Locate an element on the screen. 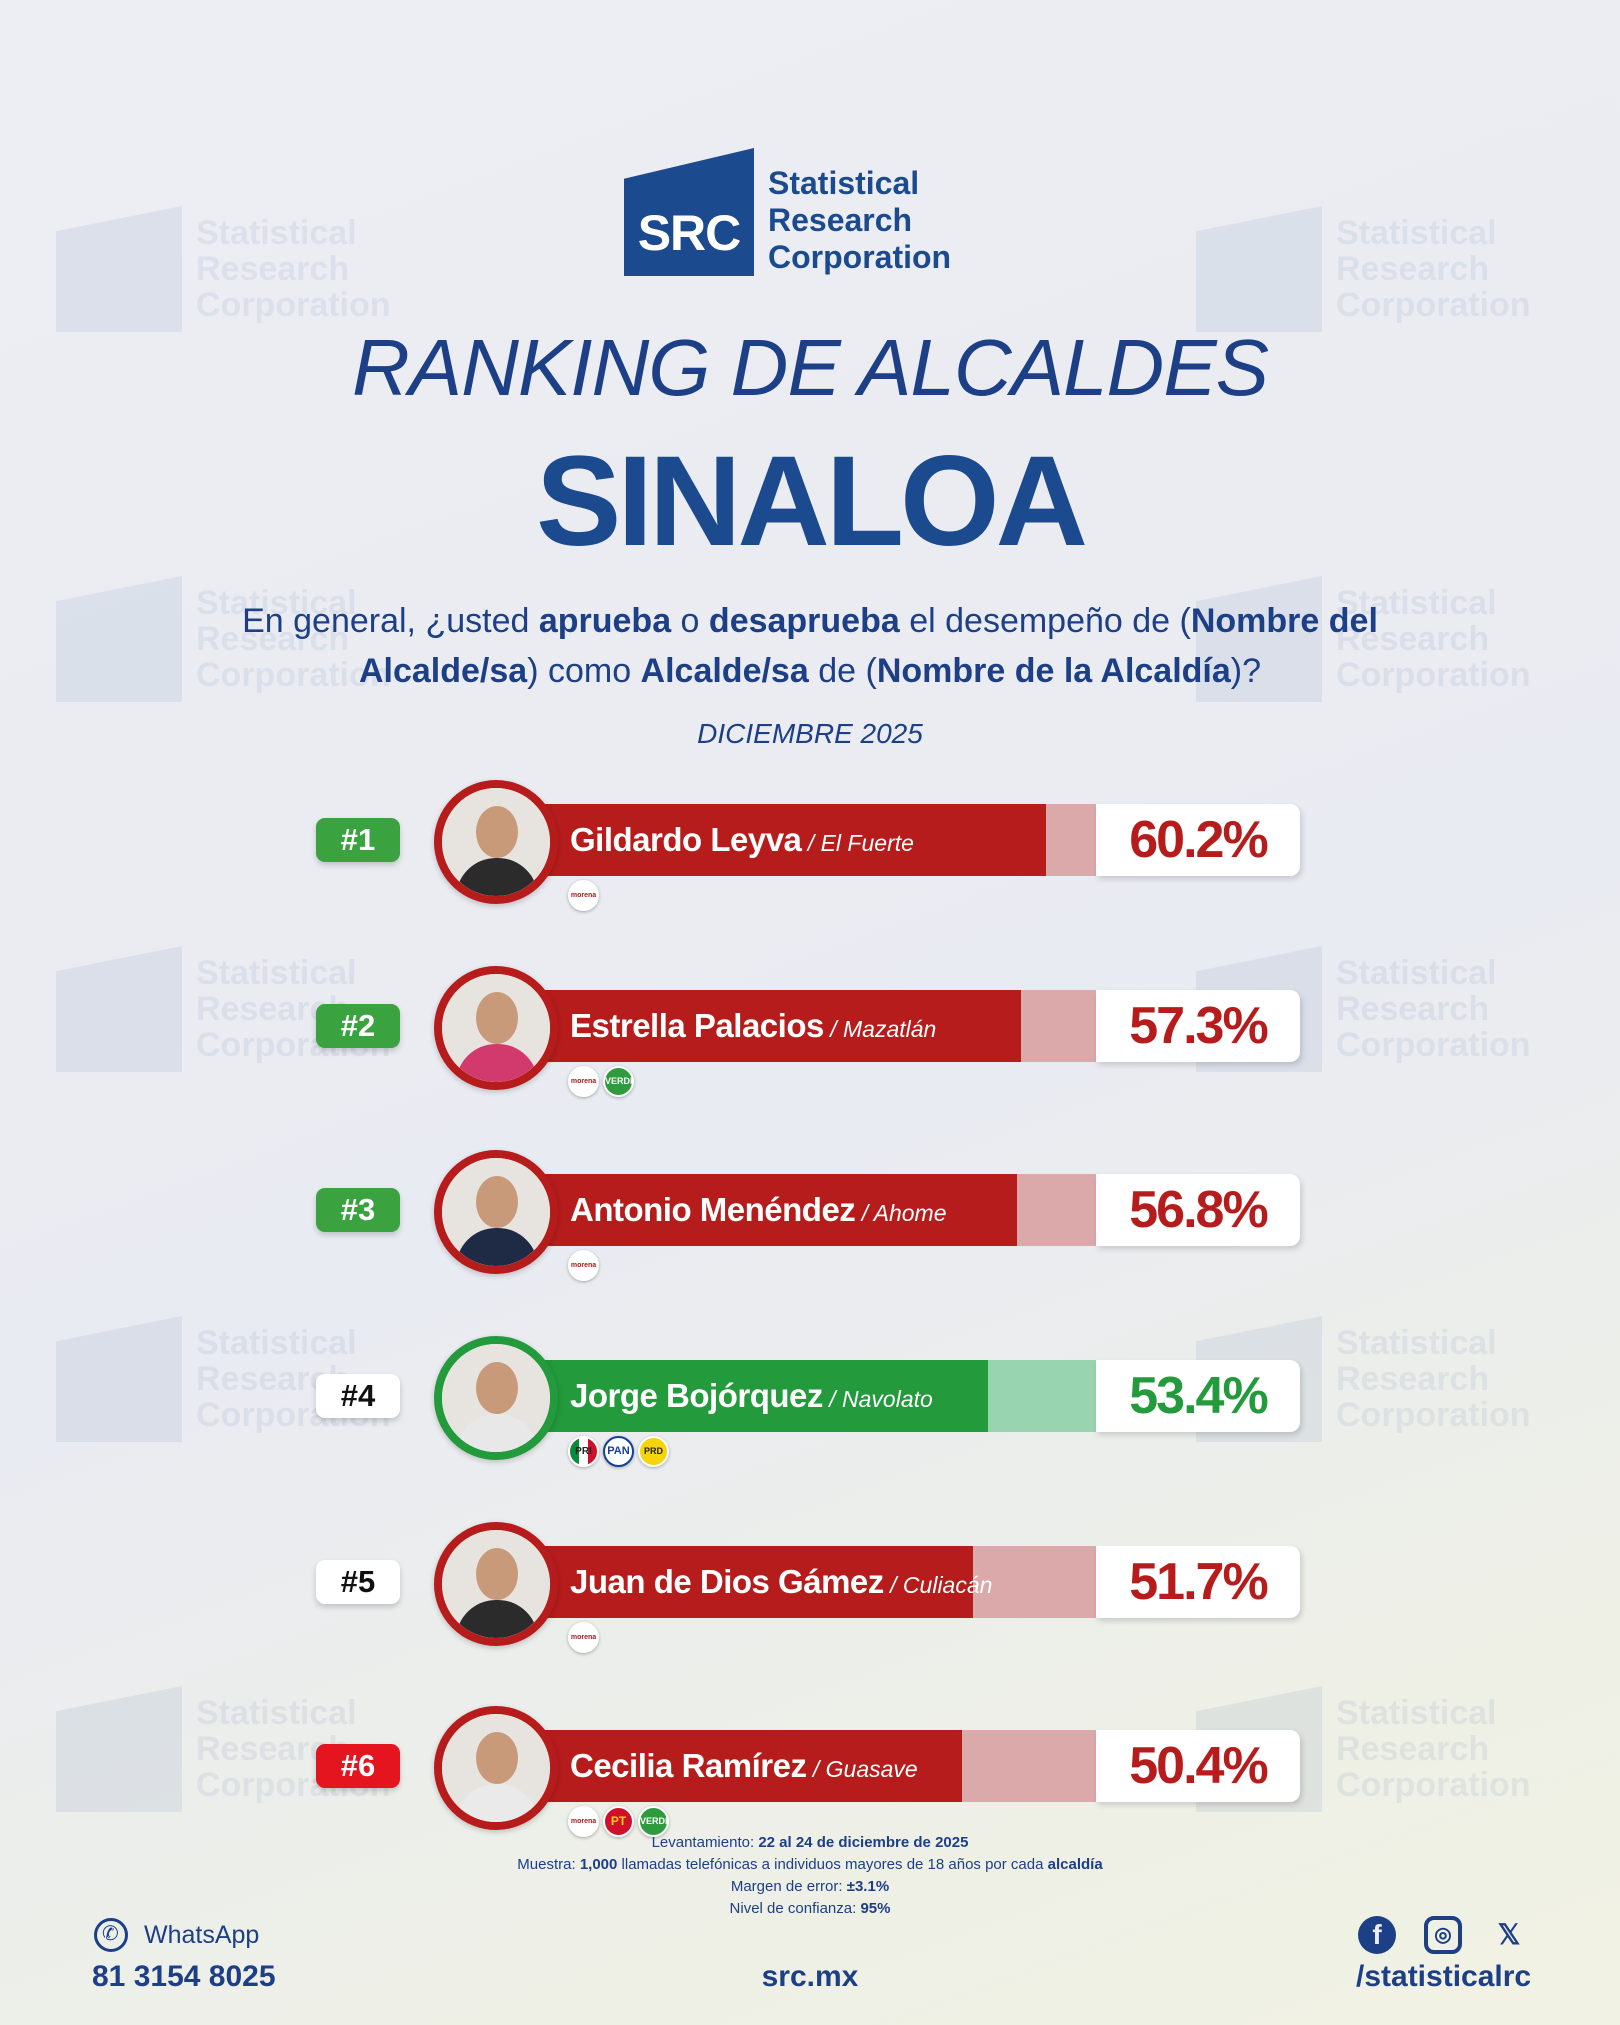 The width and height of the screenshot is (1620, 2025). whatsapp-icon is located at coordinates (111, 1935).